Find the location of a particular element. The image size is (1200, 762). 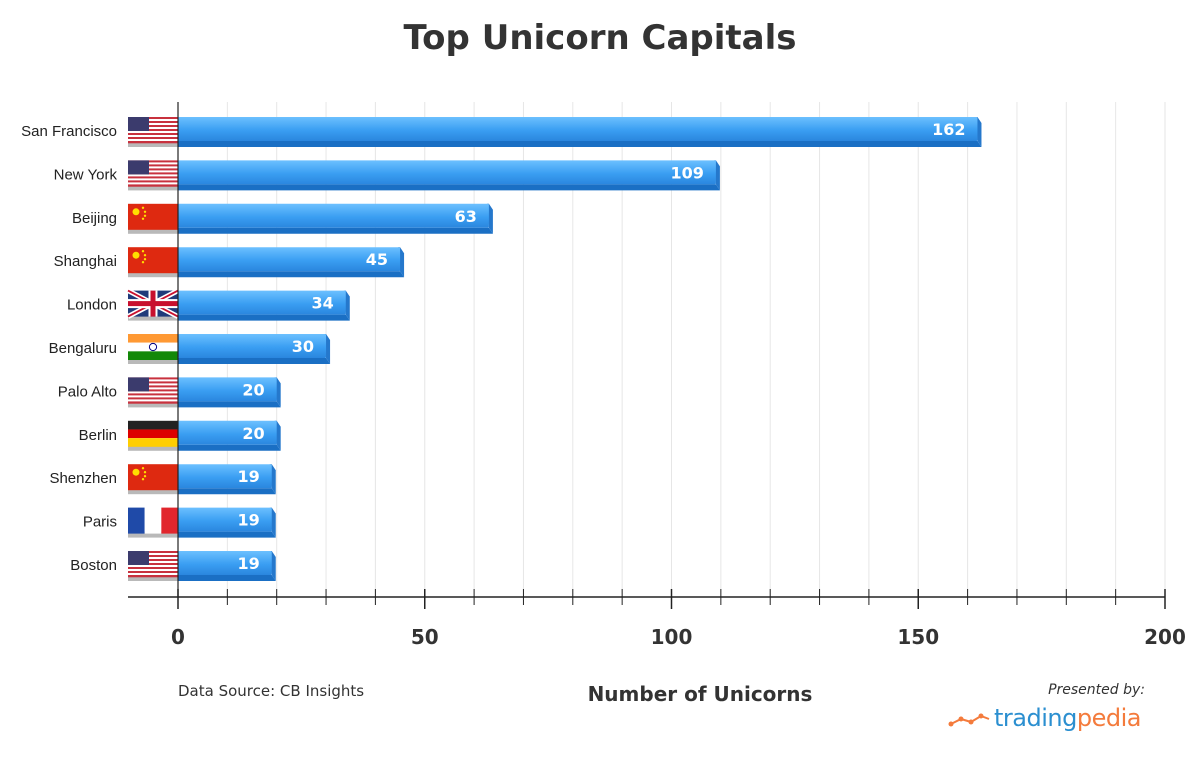

category-label: London is located at coordinates (92, 305).